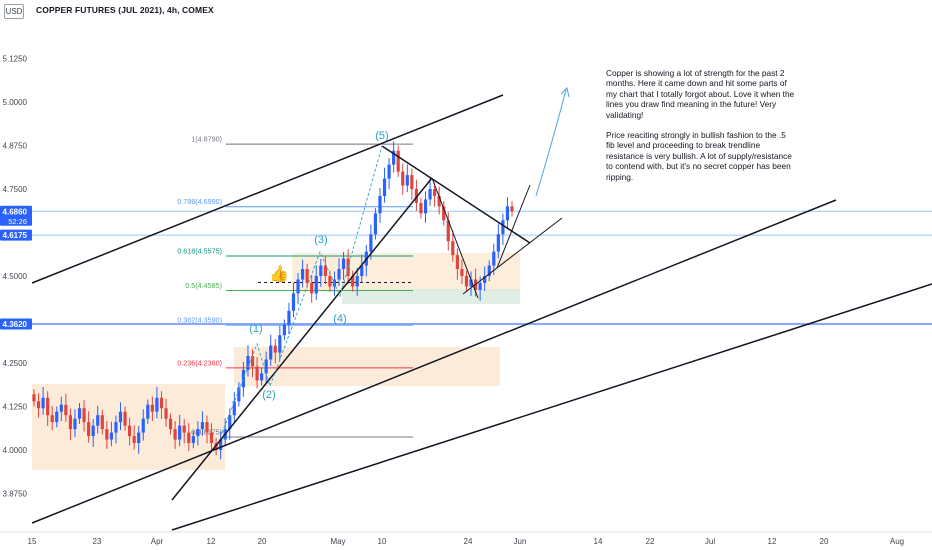 This screenshot has width=932, height=550. I want to click on descending-resistance-line, so click(456, 194).